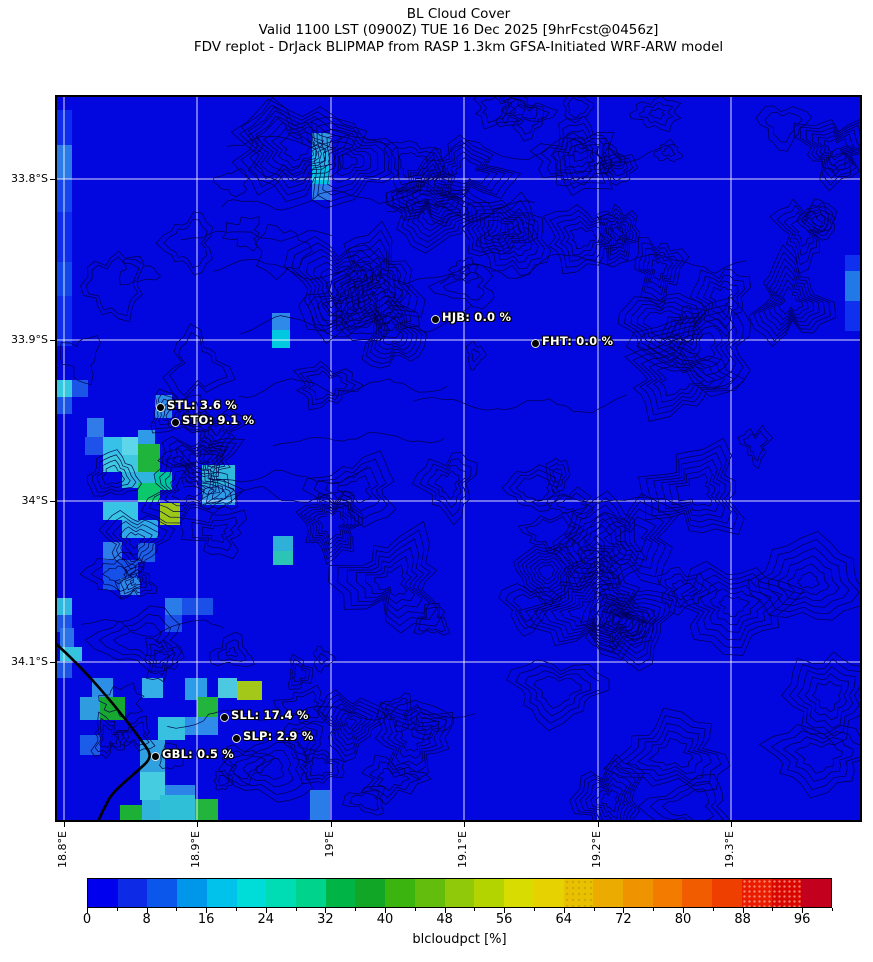 Image resolution: width=873 pixels, height=962 pixels. Describe the element at coordinates (802, 919) in the screenshot. I see `colorbar-tick-label: 96` at that location.